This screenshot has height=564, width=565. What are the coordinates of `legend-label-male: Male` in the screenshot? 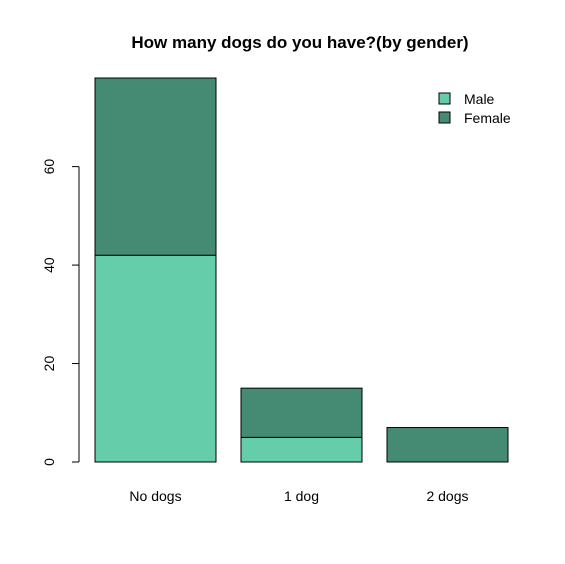 It's located at (479, 99).